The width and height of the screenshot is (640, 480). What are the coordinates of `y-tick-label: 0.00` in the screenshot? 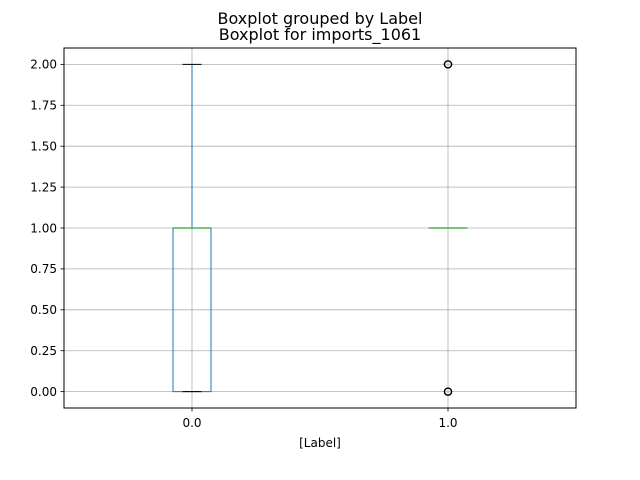 It's located at (43, 392).